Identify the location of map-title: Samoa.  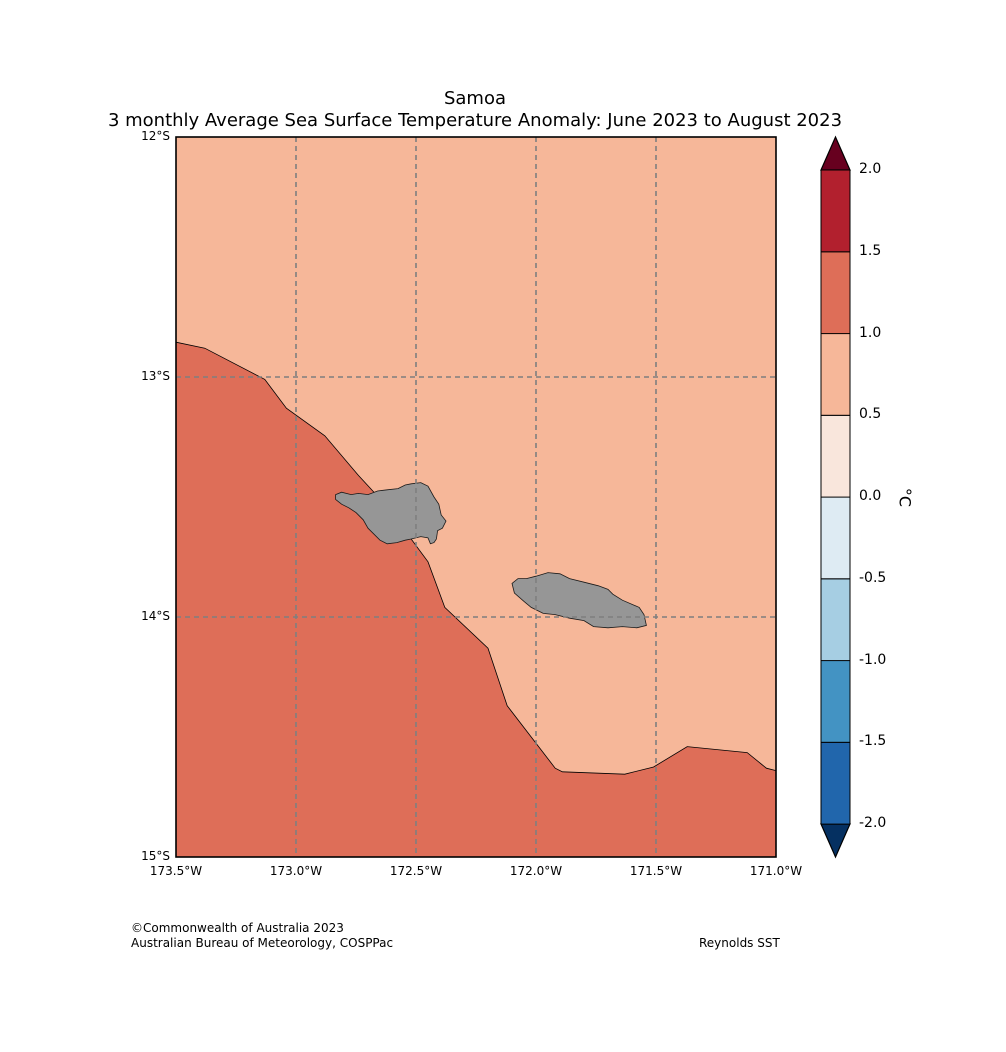
(475, 98).